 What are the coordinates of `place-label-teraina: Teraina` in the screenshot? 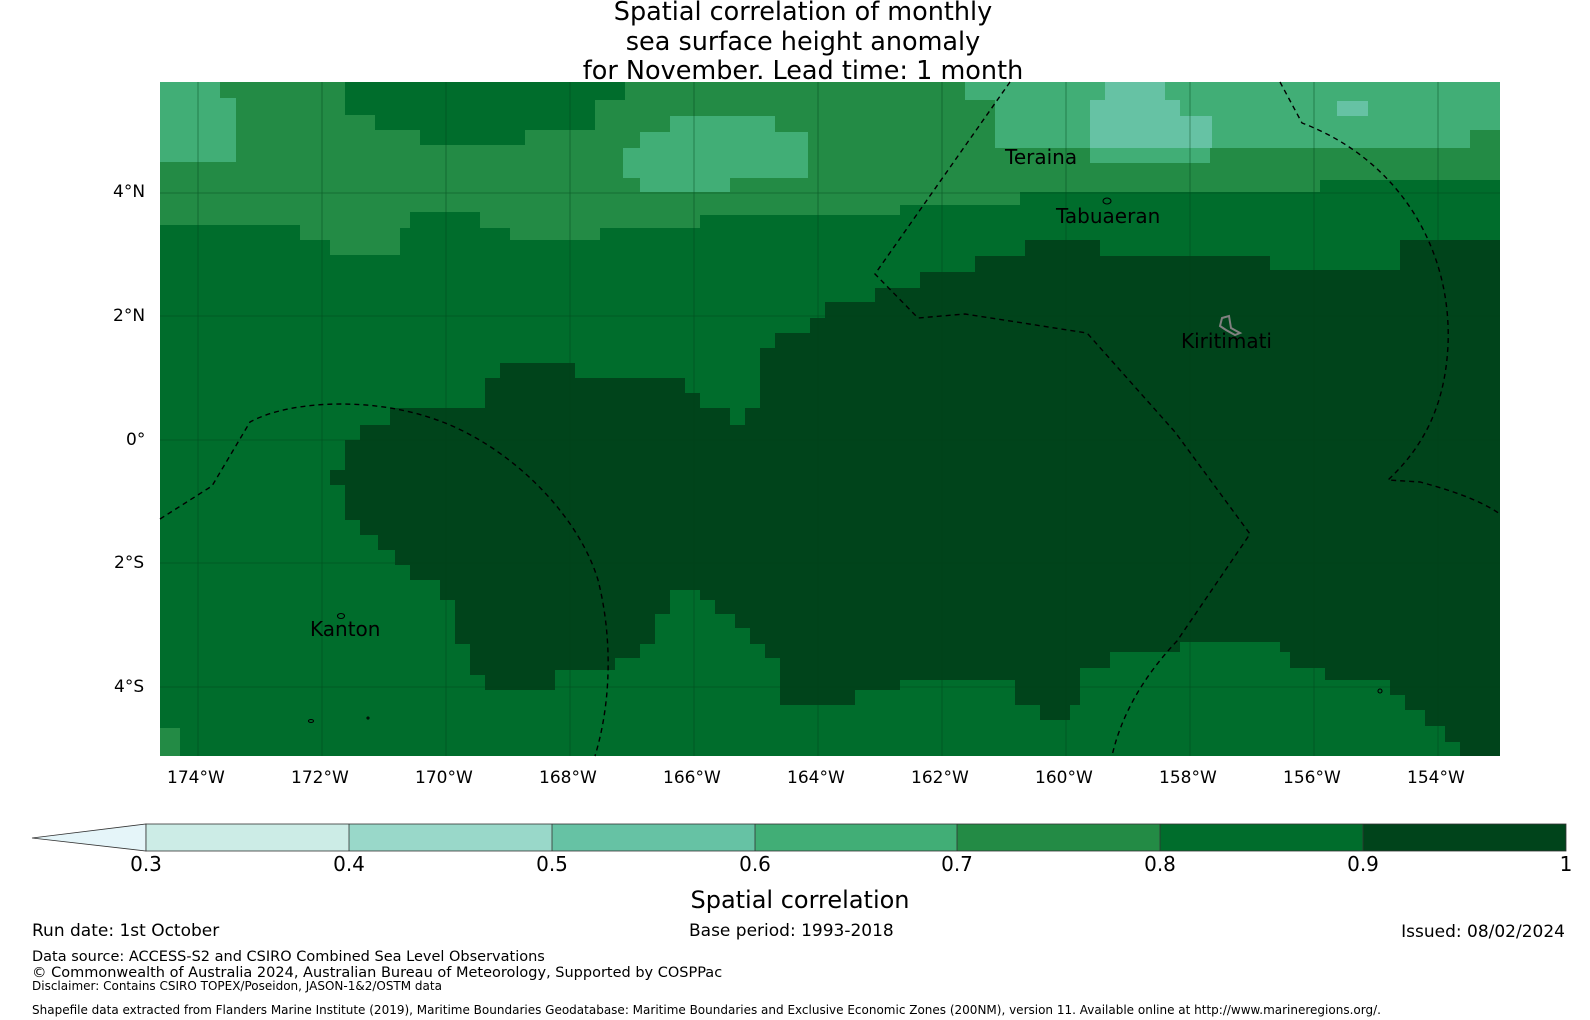 It's located at (1041, 157).